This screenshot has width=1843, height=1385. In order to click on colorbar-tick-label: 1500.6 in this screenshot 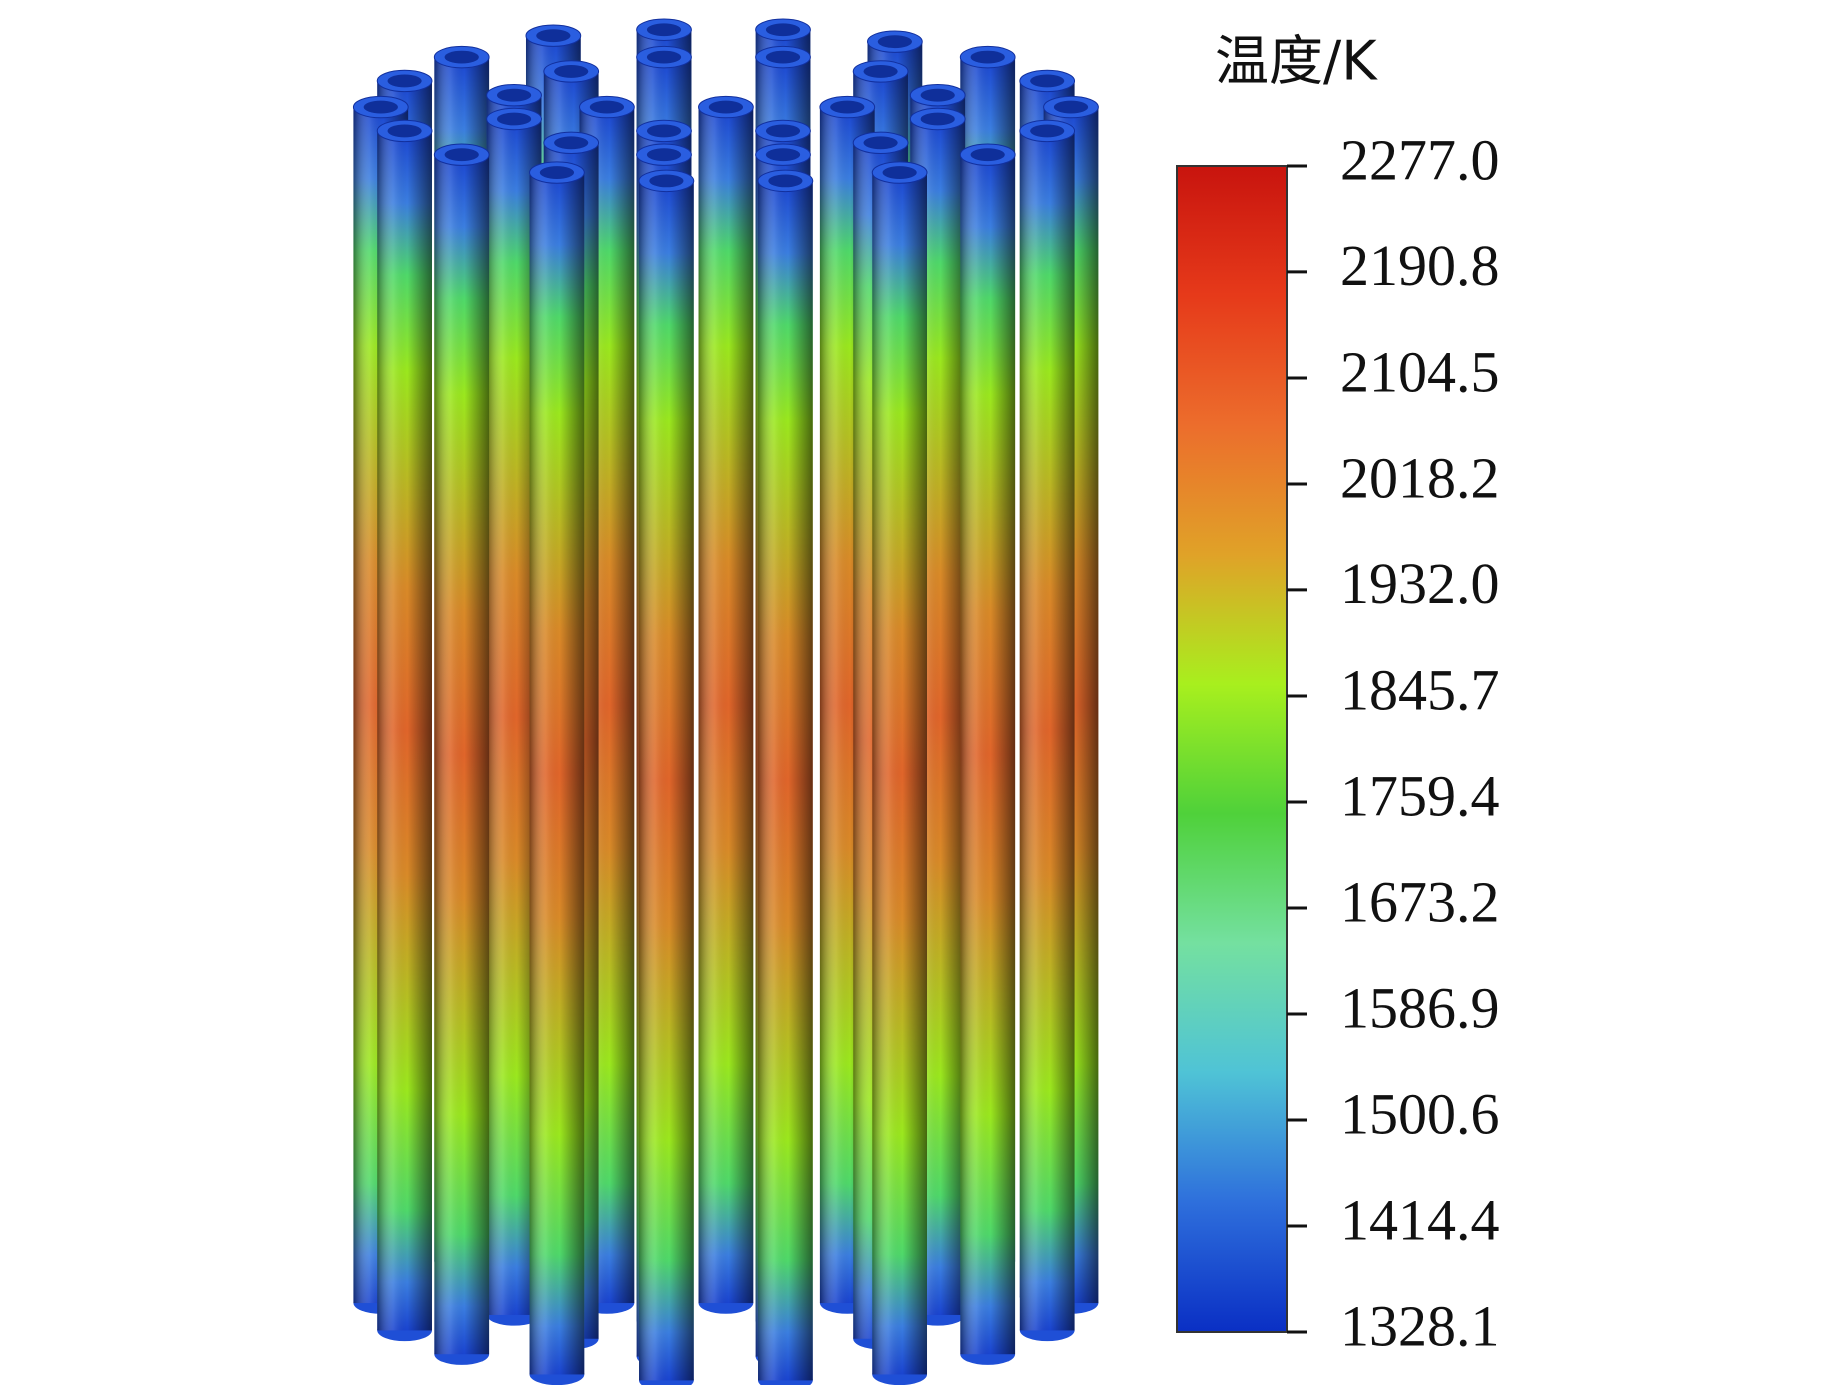, I will do `click(1420, 1113)`.